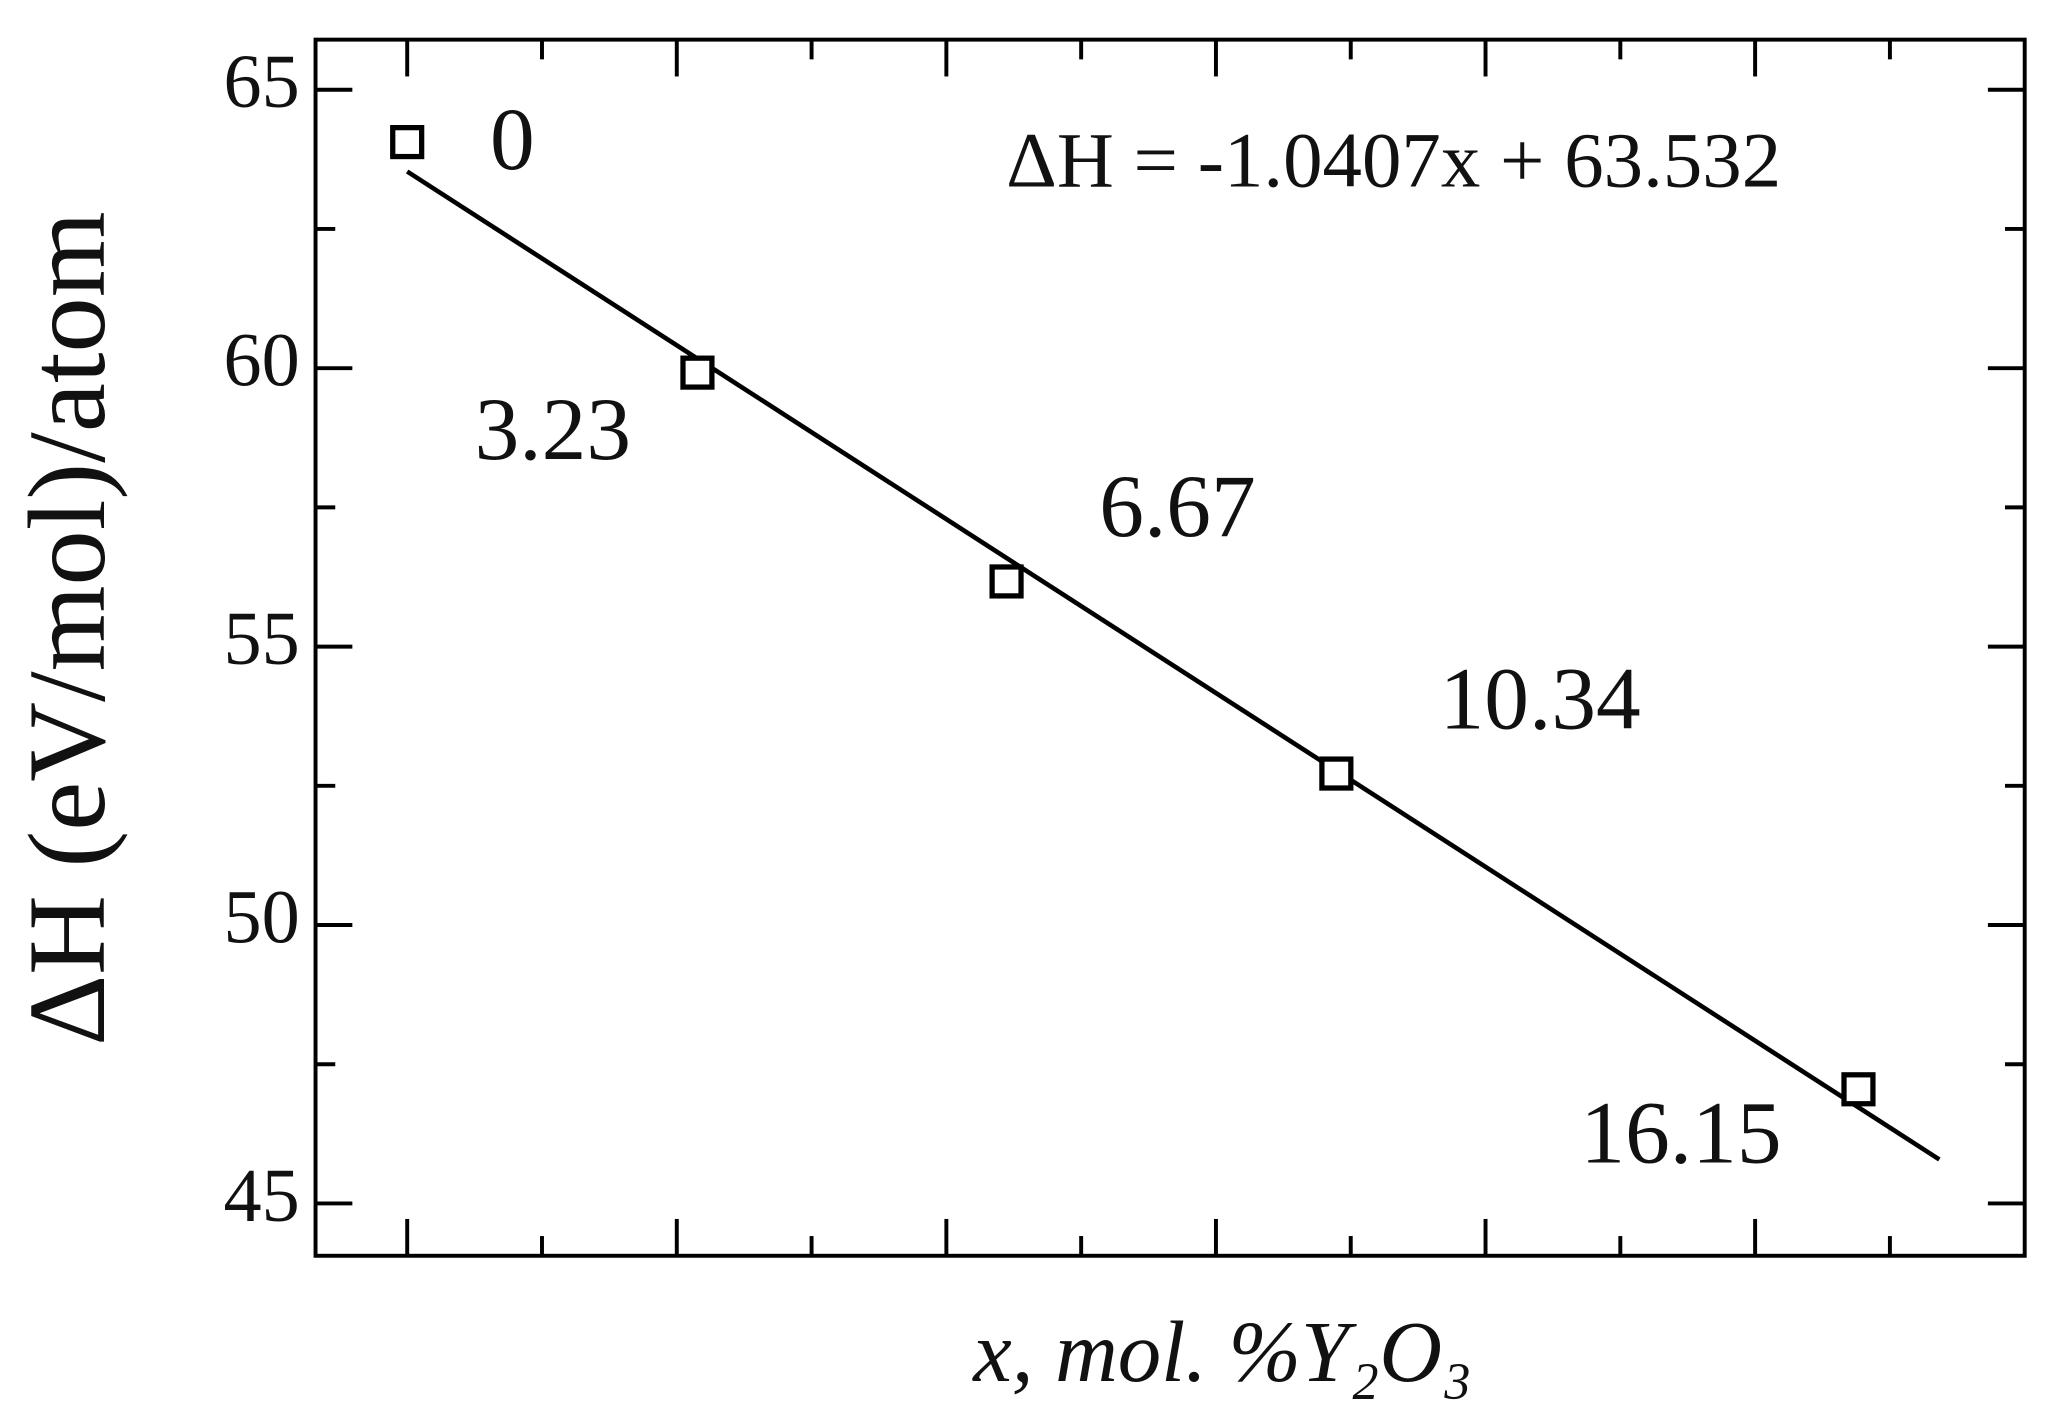 The image size is (2051, 1419). What do you see at coordinates (262, 918) in the screenshot?
I see `y-tick-label: 50` at bounding box center [262, 918].